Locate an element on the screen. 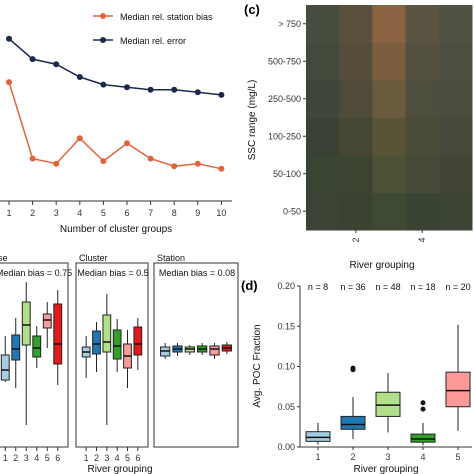  poc-x-tick-label-2: 2 is located at coordinates (352, 457).